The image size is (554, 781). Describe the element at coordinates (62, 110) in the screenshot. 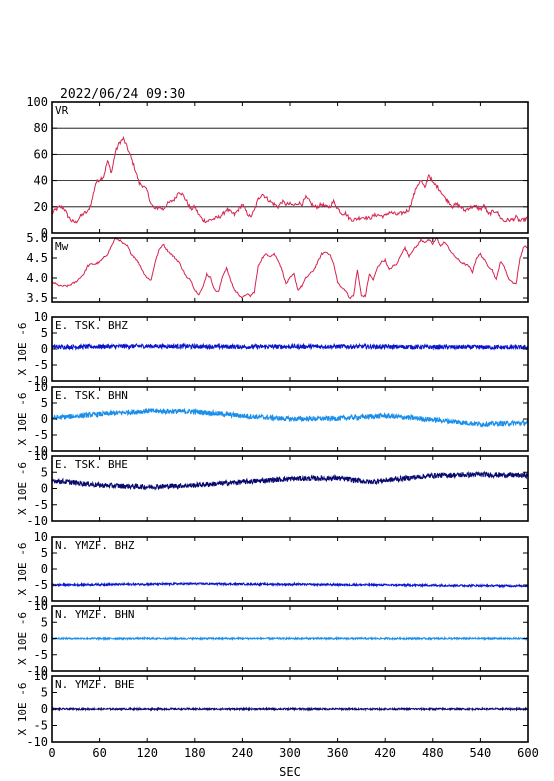

I see `panel-label: VR` at that location.